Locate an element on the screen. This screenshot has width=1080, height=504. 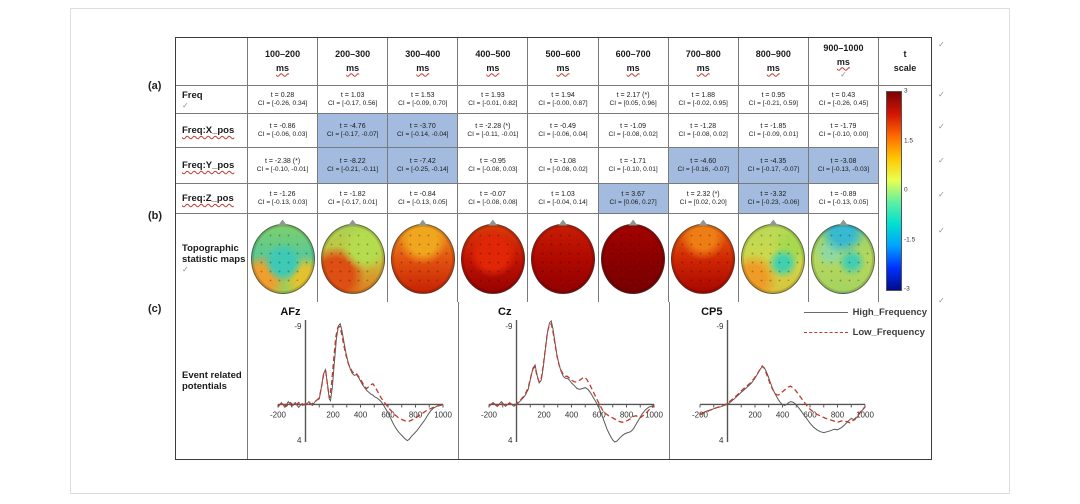
column-header-800-900: 800–900 ms is located at coordinates (773, 62).